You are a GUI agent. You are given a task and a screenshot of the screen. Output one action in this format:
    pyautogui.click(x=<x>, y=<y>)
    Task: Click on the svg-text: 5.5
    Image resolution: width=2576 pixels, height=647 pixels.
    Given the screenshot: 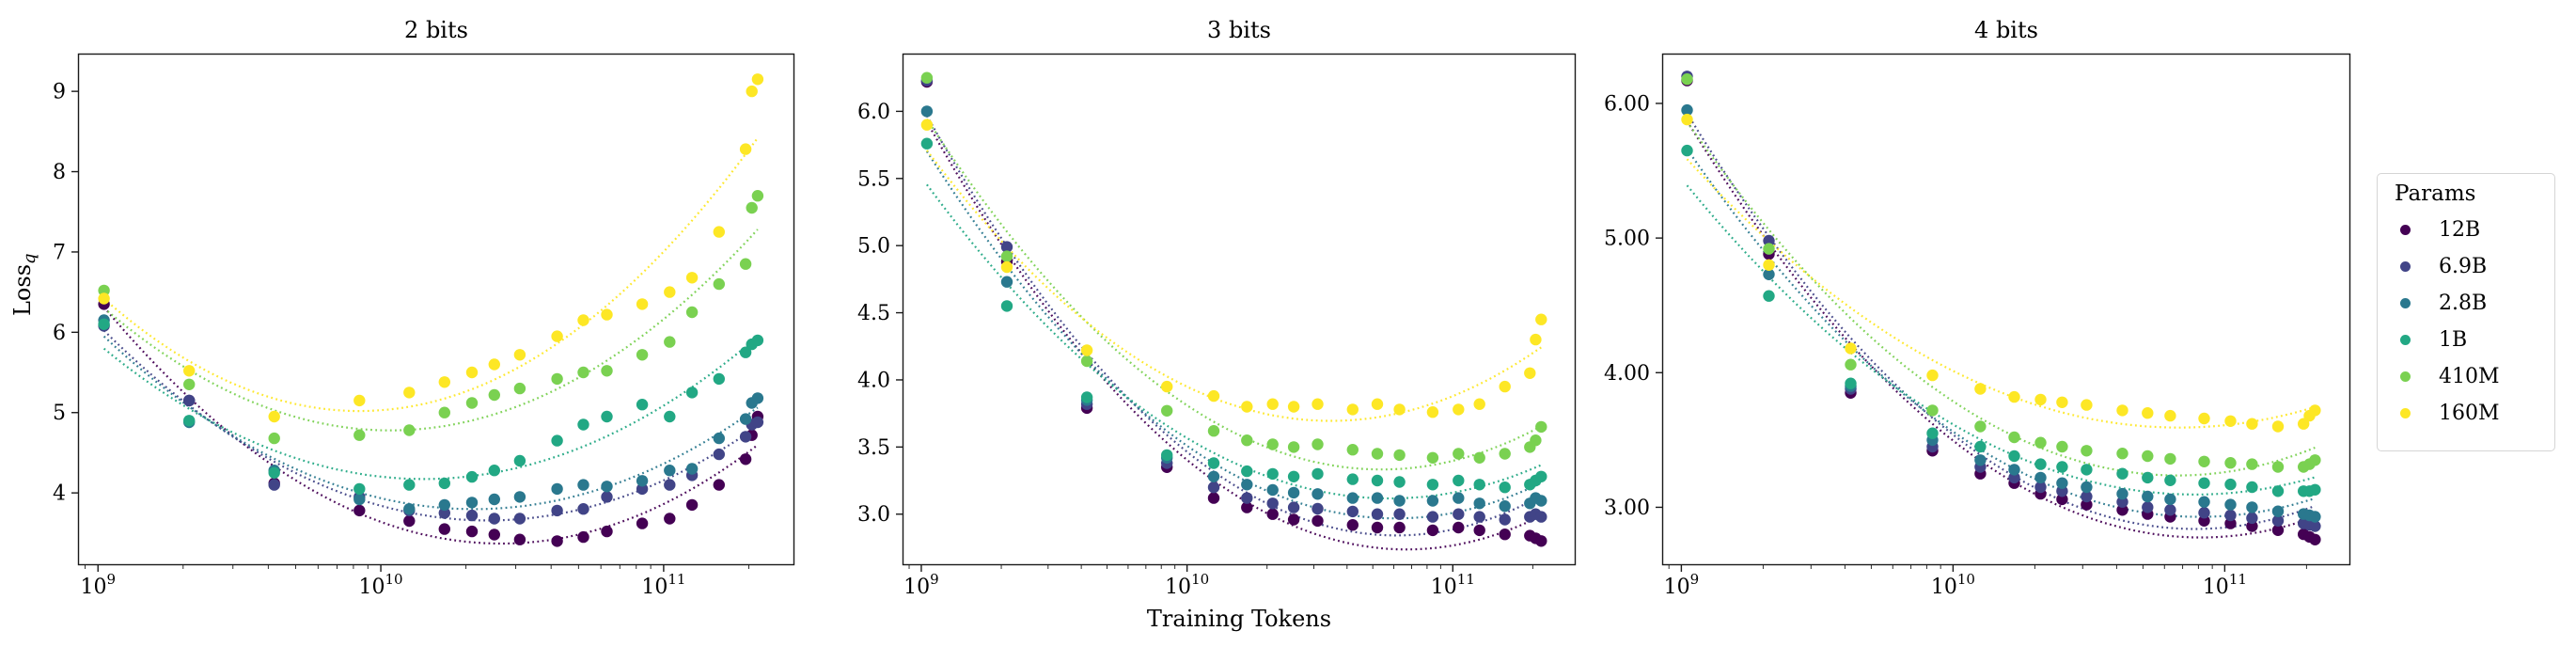 What is the action you would take?
    pyautogui.click(x=874, y=179)
    